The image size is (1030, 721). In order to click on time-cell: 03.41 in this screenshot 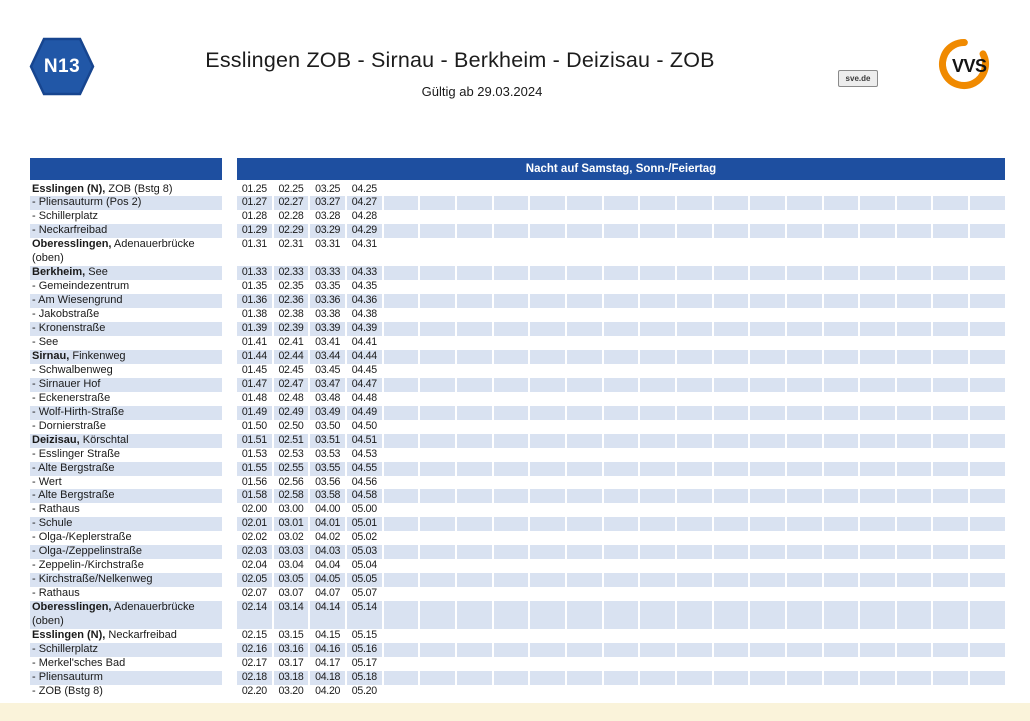, I will do `click(328, 341)`.